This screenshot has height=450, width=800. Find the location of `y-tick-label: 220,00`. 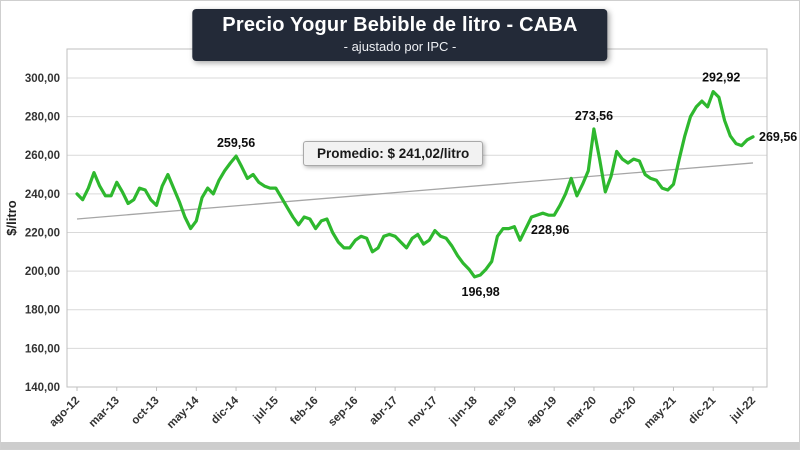

y-tick-label: 220,00 is located at coordinates (42, 233).